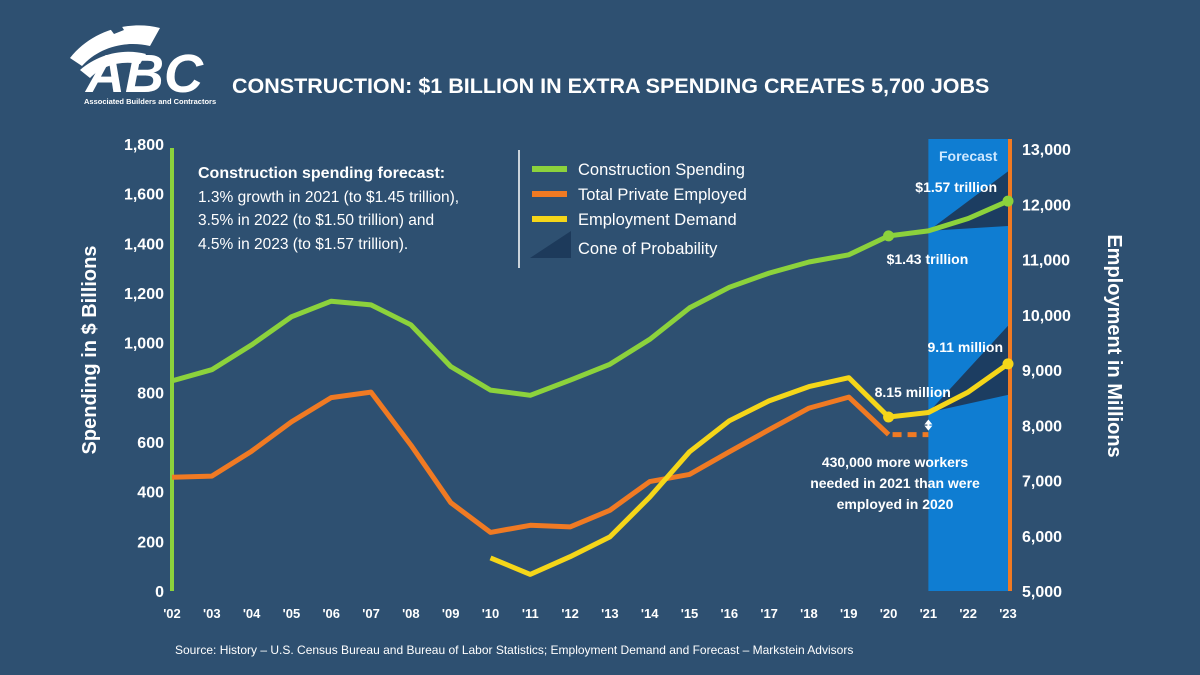  Describe the element at coordinates (144, 195) in the screenshot. I see `left-tick-label: 1,600` at that location.